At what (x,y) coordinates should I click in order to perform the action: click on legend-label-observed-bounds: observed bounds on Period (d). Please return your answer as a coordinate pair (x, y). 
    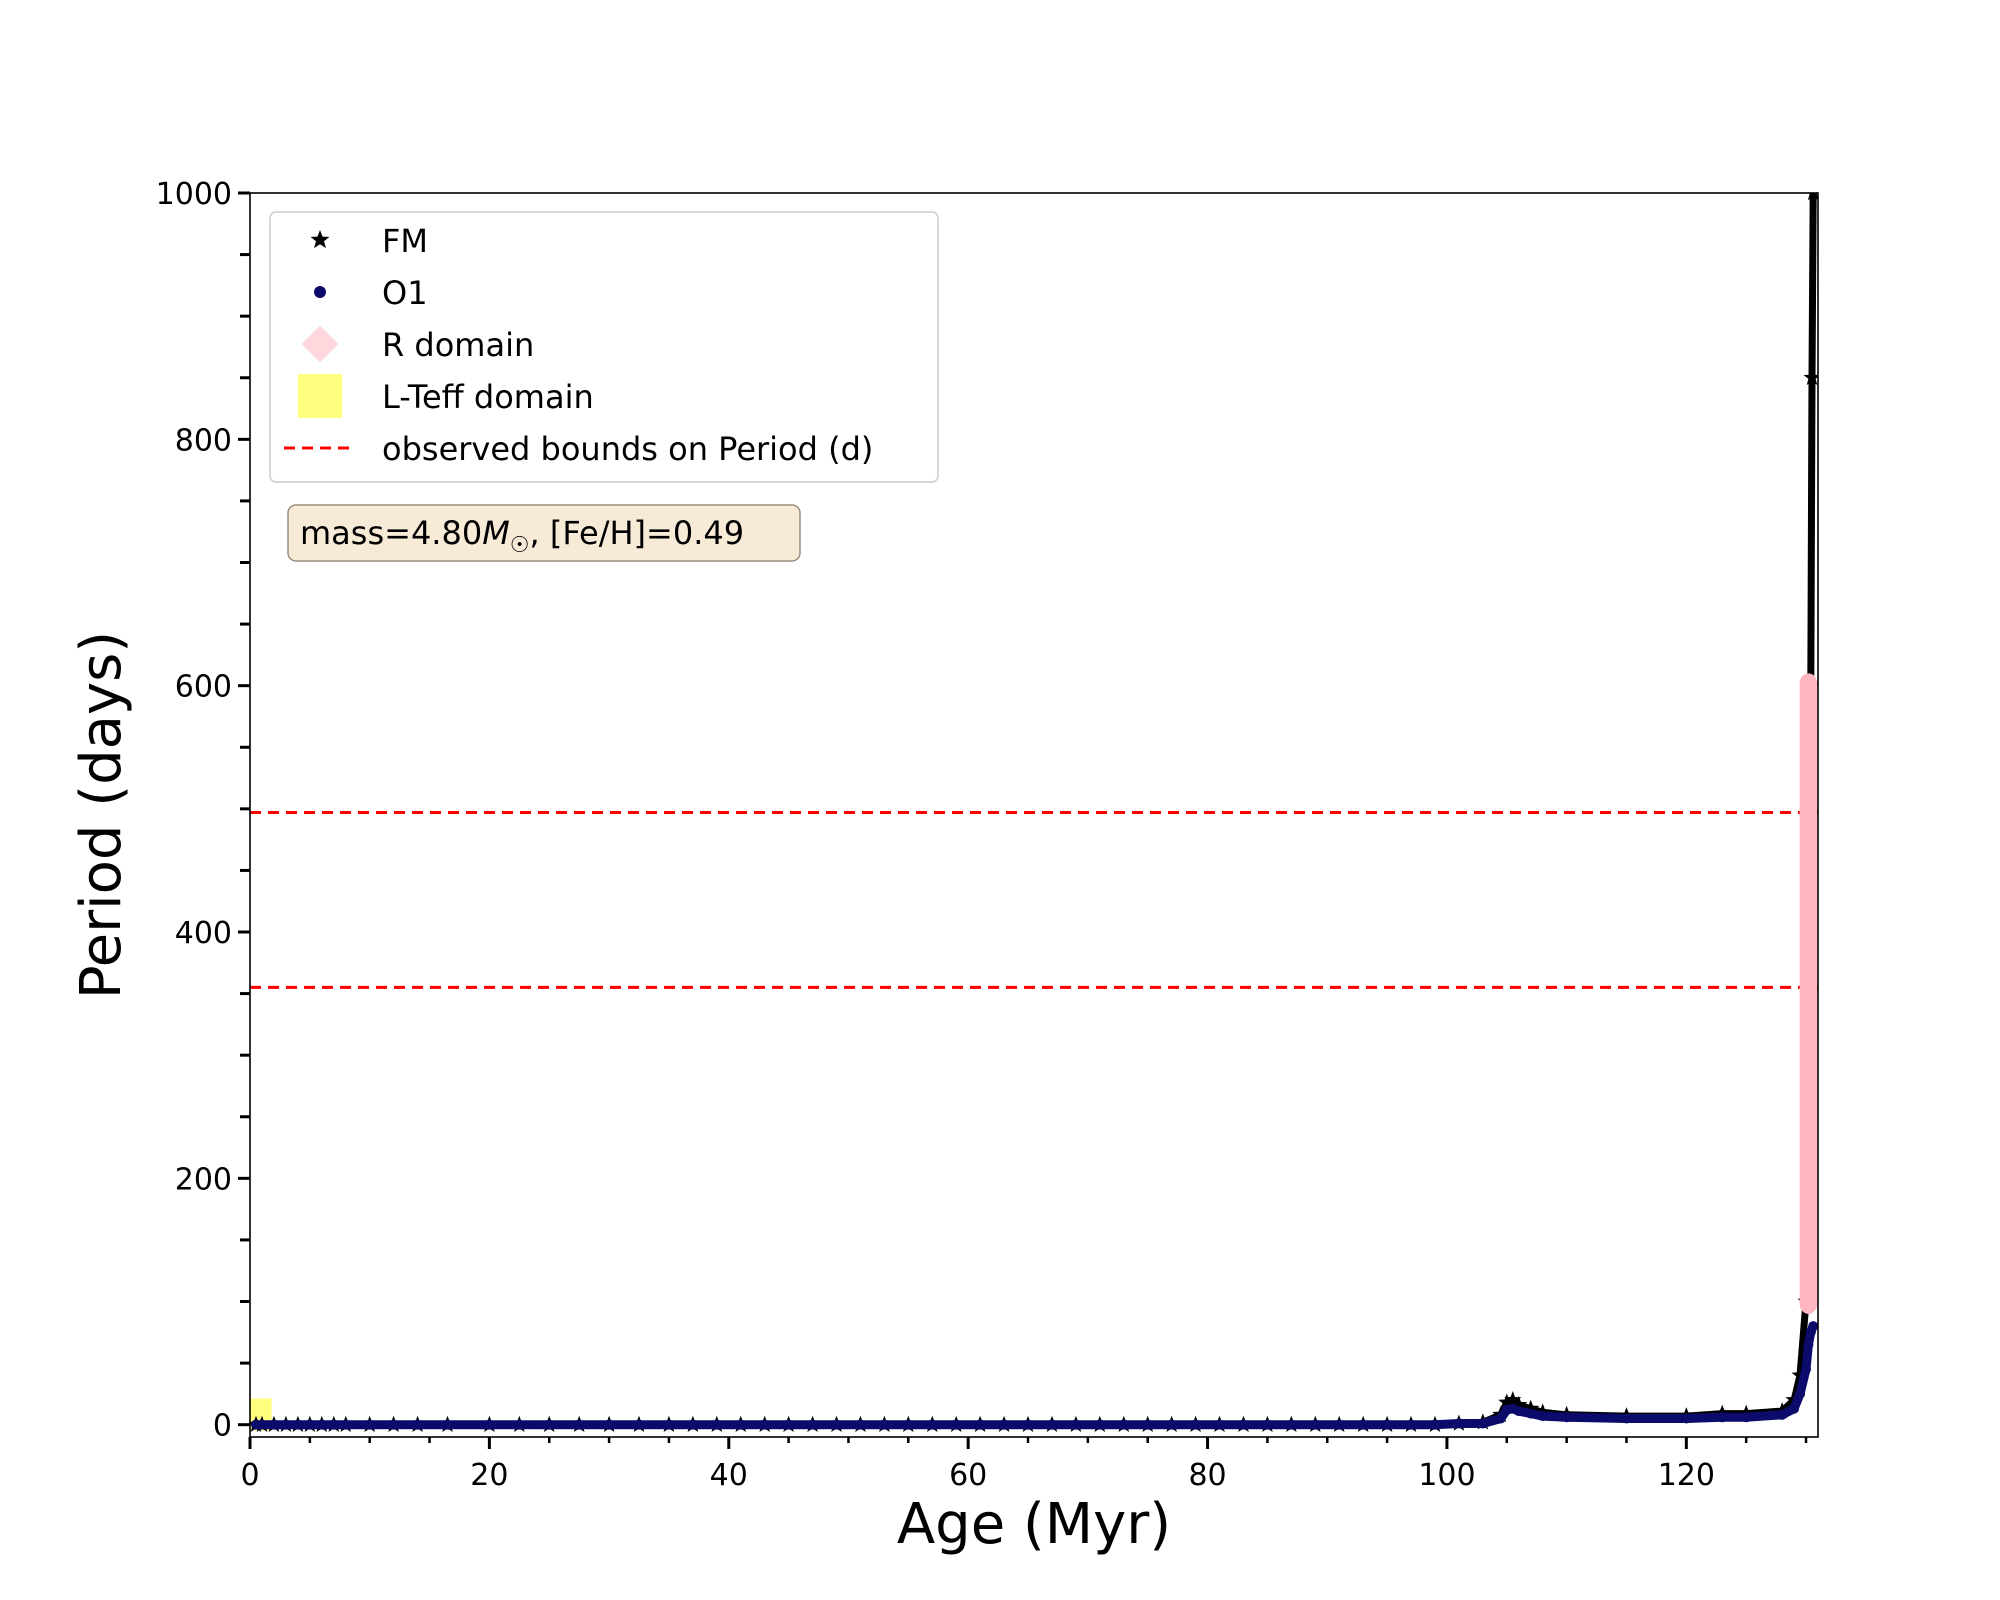
    Looking at the image, I should click on (627, 449).